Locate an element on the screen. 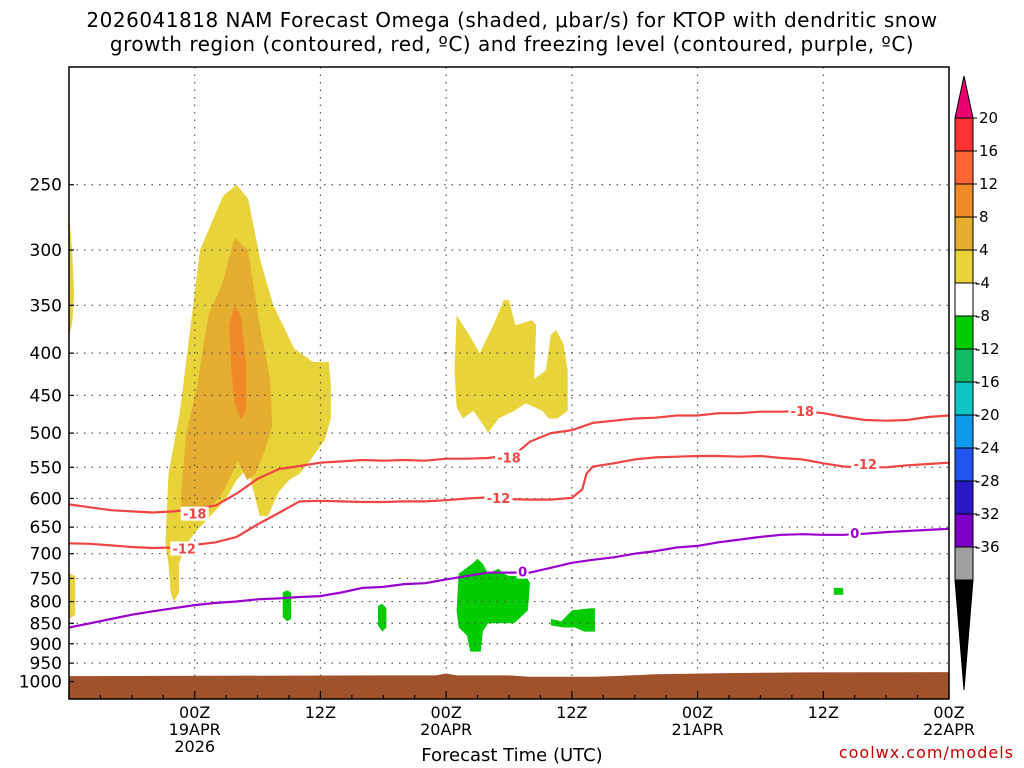 The height and width of the screenshot is (768, 1024). y-tick-label-900: 900 is located at coordinates (46, 645).